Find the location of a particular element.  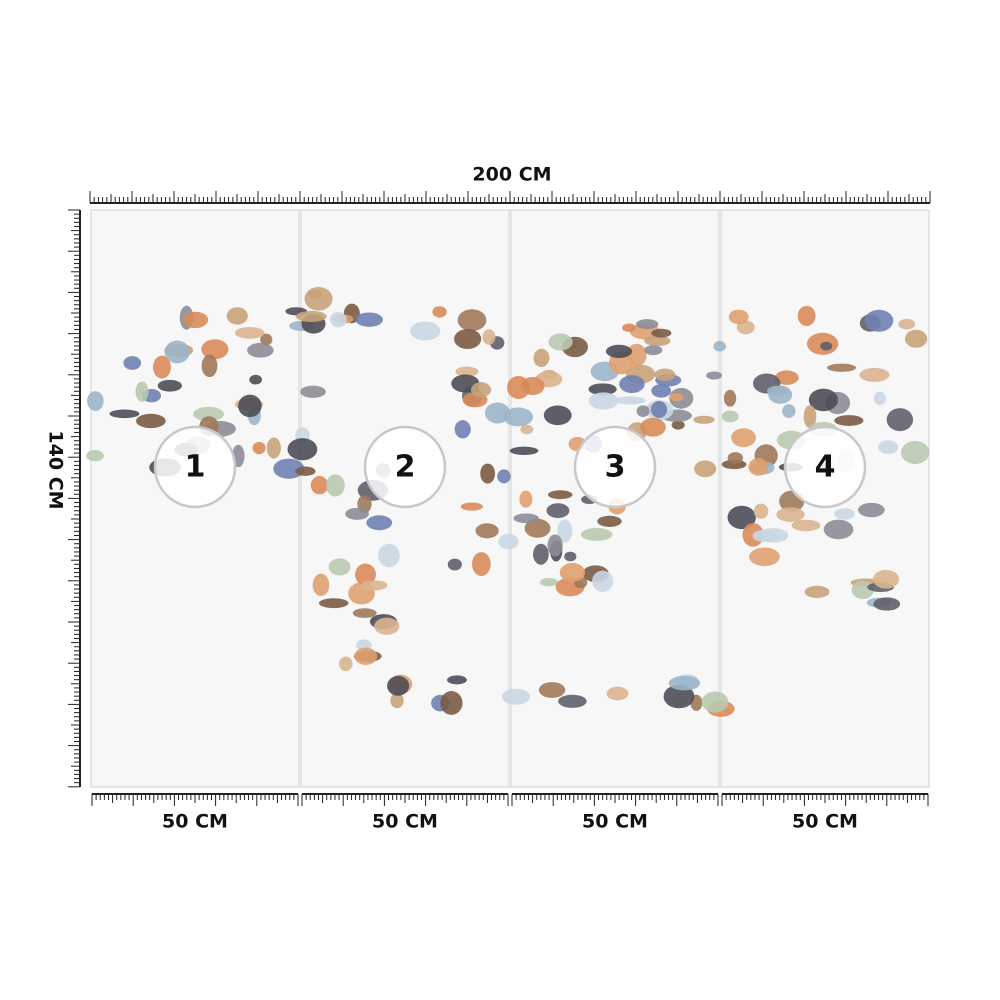

width-label: 200 CM is located at coordinates (511, 175).